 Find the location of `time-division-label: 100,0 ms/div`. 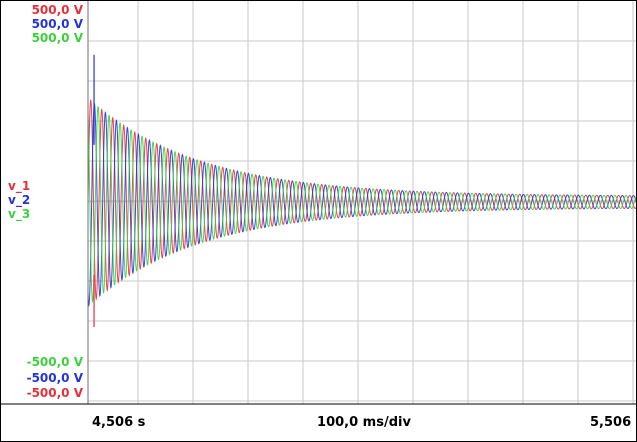

time-division-label: 100,0 ms/div is located at coordinates (364, 422).